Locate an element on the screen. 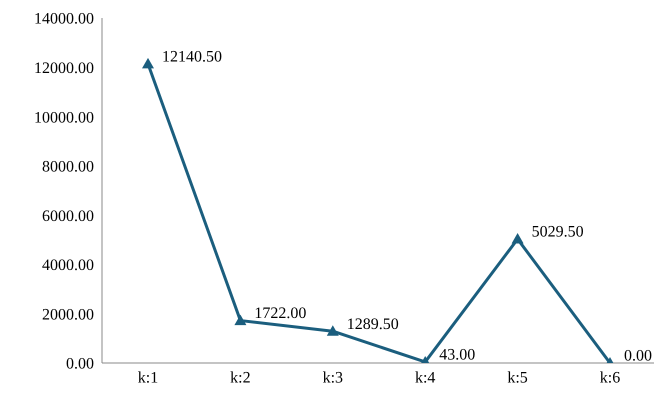 The height and width of the screenshot is (401, 662). y-tick-label: 0.00 is located at coordinates (80, 364).